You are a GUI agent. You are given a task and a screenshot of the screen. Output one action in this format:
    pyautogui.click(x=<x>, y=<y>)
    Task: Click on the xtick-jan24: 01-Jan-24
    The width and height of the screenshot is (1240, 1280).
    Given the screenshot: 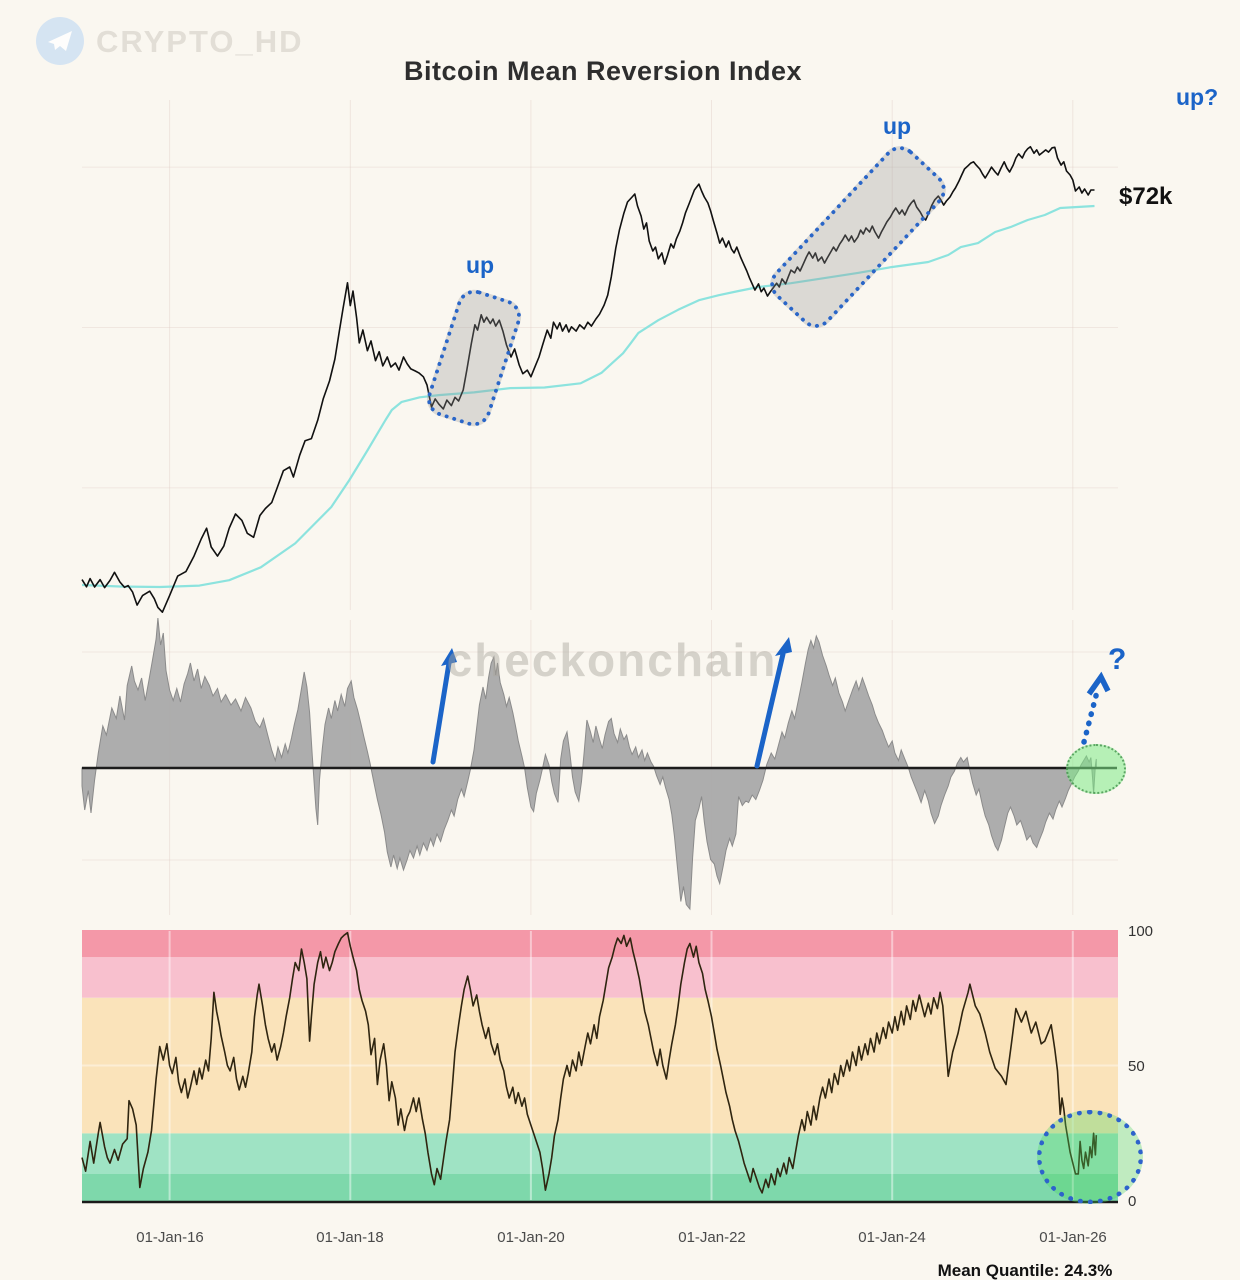 What is the action you would take?
    pyautogui.click(x=892, y=1237)
    